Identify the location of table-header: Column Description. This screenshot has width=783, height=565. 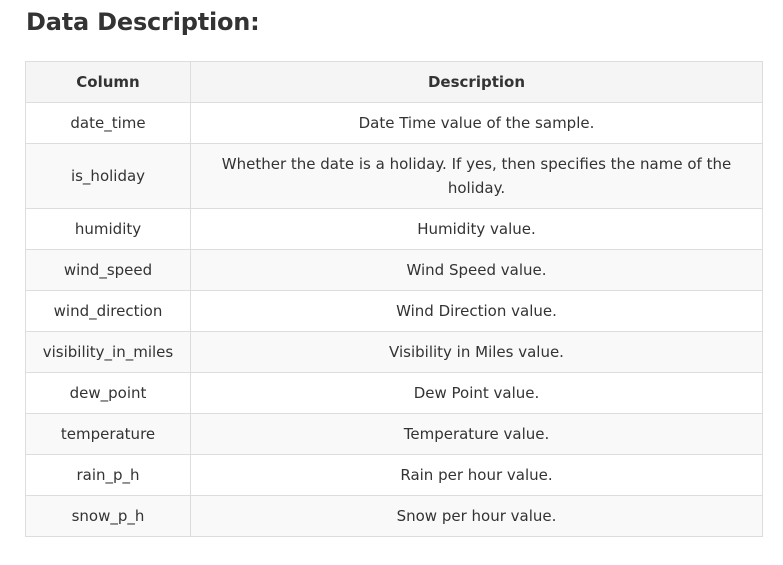
(394, 82).